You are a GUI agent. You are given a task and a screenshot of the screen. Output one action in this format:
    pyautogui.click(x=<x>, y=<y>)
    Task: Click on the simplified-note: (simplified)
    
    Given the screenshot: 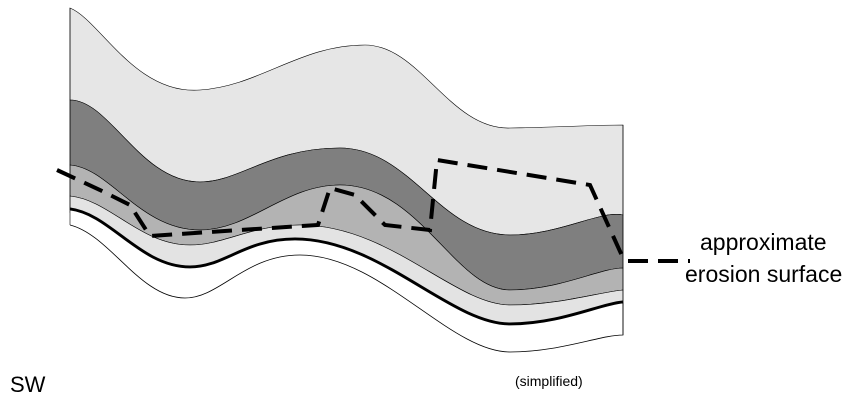 What is the action you would take?
    pyautogui.click(x=549, y=381)
    